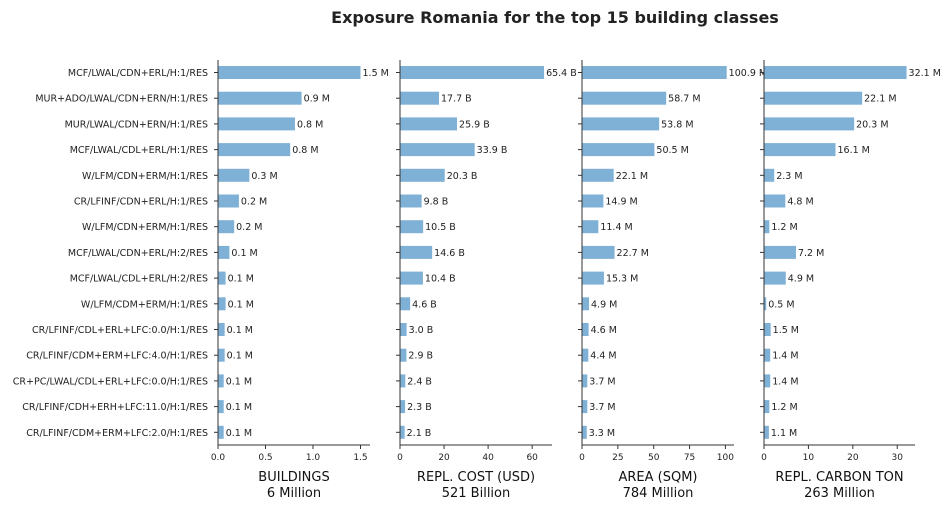 The height and width of the screenshot is (510, 952). What do you see at coordinates (689, 458) in the screenshot?
I see `x-tick-label: 75` at bounding box center [689, 458].